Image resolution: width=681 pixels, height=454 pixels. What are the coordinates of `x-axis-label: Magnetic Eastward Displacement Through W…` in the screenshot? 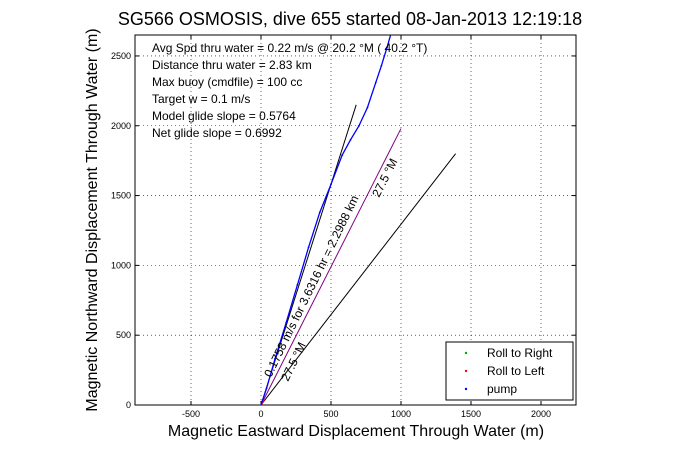 It's located at (356, 431).